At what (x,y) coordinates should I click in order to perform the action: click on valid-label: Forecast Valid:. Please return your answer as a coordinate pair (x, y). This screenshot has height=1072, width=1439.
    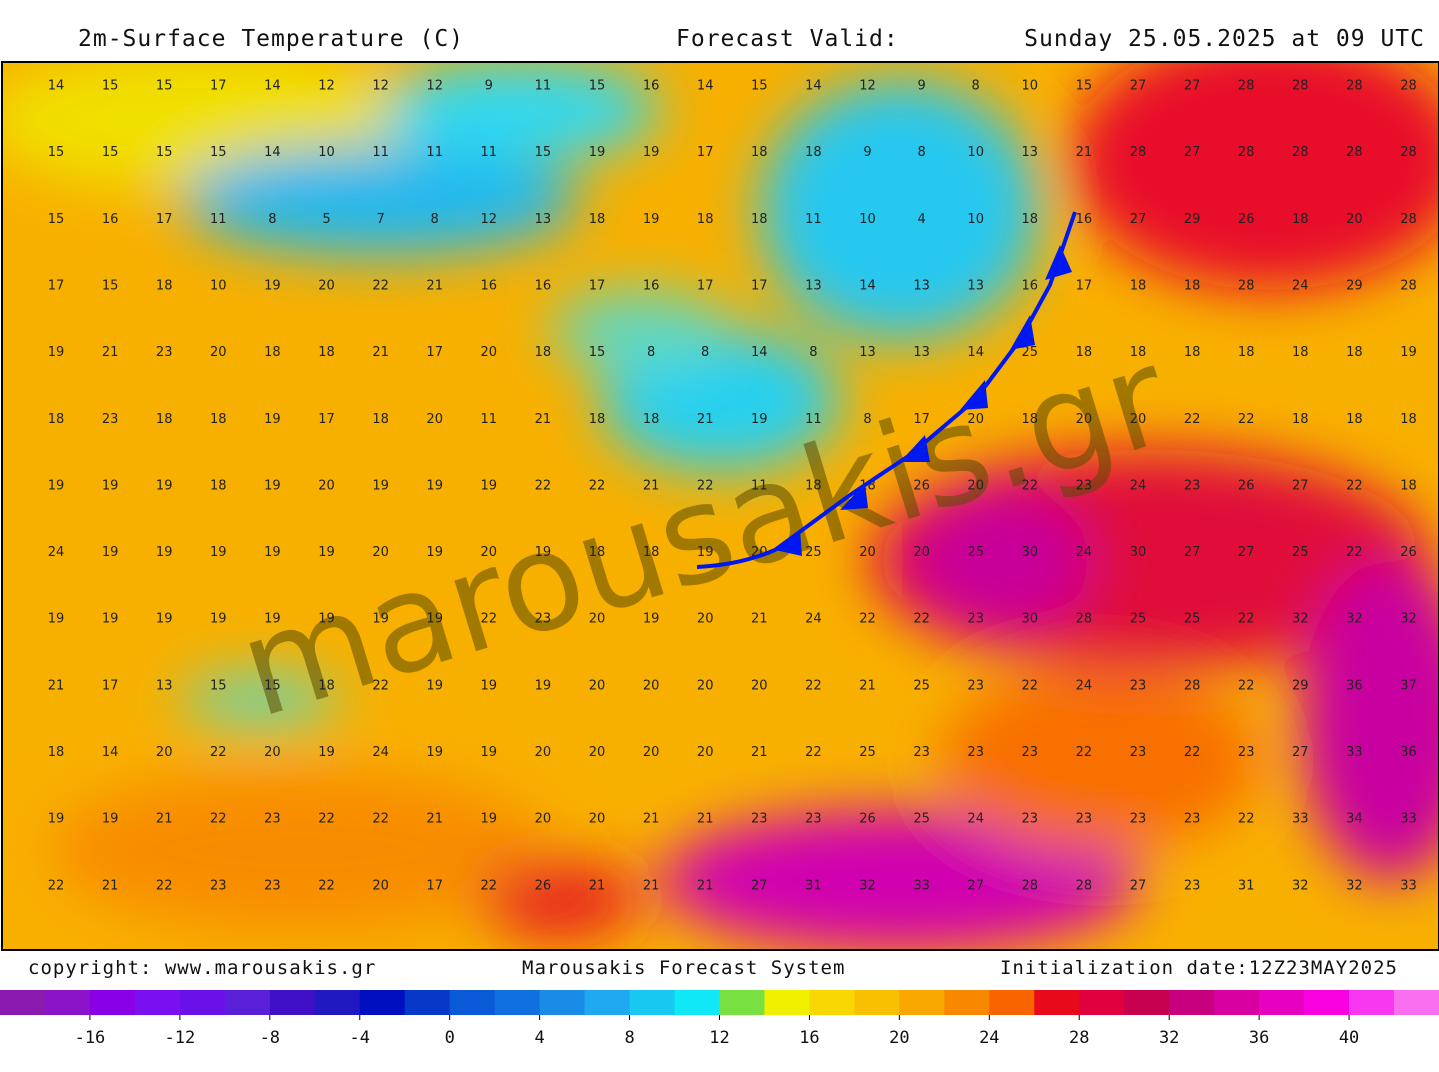
    Looking at the image, I should click on (787, 39).